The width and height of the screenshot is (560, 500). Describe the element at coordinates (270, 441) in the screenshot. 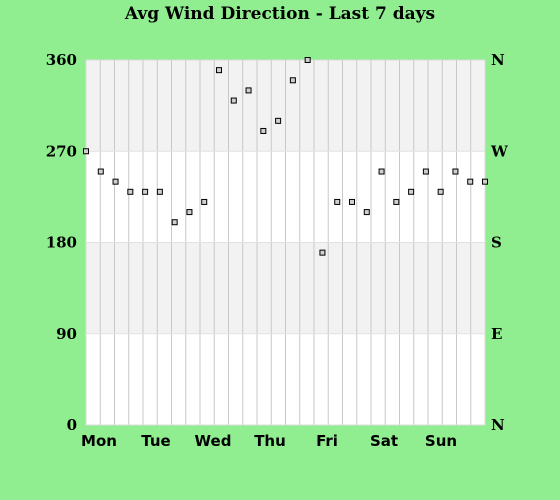

I see `x-tick-label: Thu` at that location.